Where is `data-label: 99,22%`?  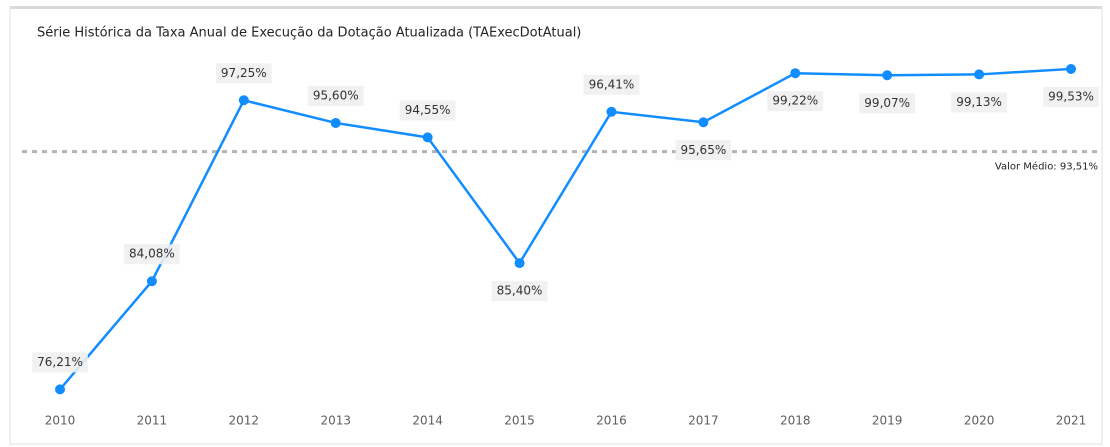
data-label: 99,22% is located at coordinates (795, 101).